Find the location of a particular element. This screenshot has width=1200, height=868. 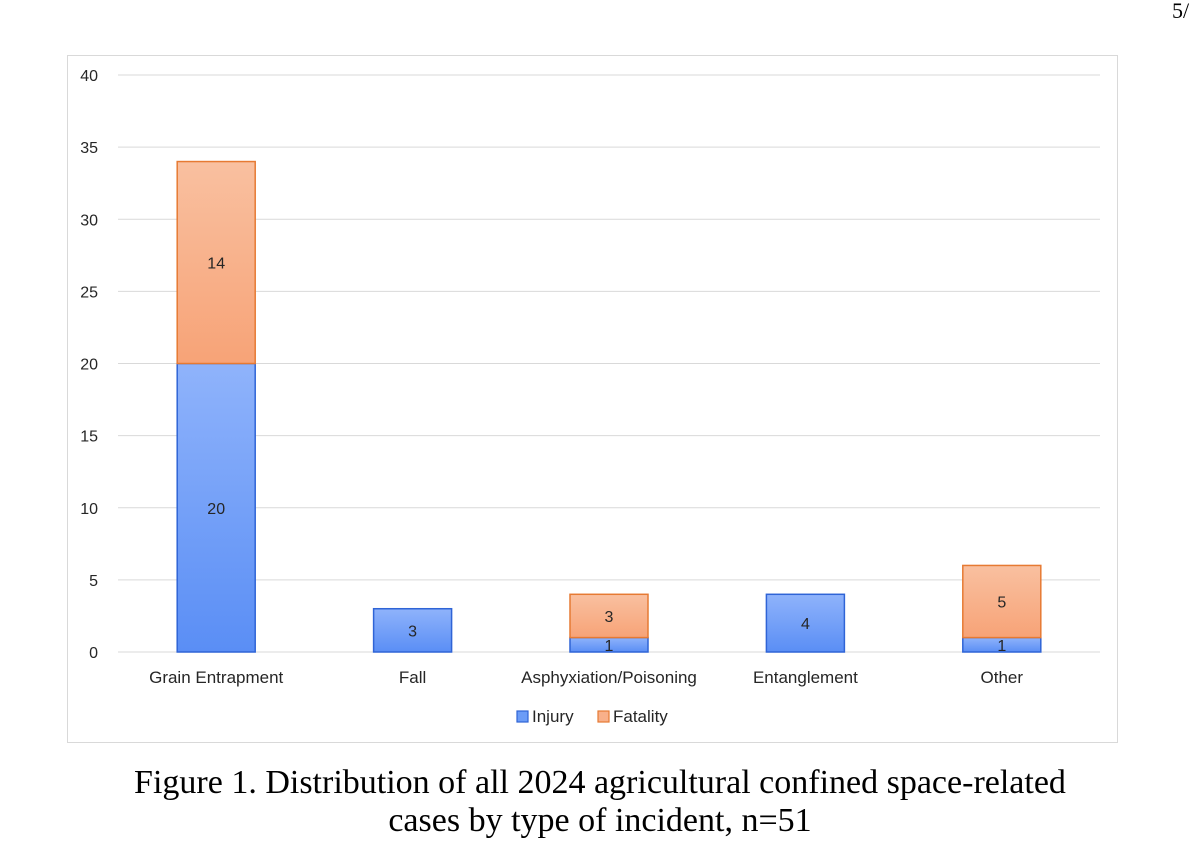

data-label-fatality-other: 5 is located at coordinates (1001, 603).